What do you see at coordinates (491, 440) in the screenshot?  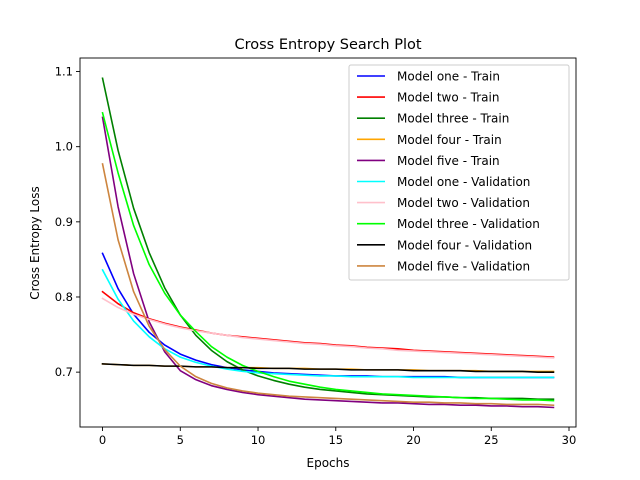 I see `x-tick-label: 25` at bounding box center [491, 440].